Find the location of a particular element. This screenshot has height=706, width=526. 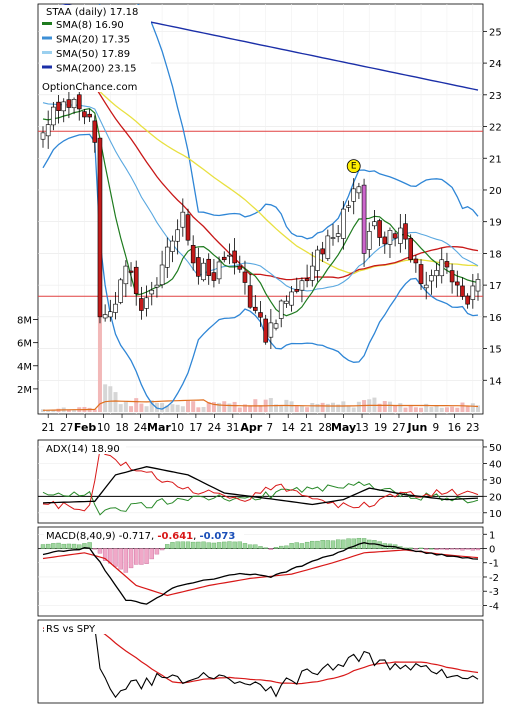

date-tick-label: 13 is located at coordinates (361, 428).